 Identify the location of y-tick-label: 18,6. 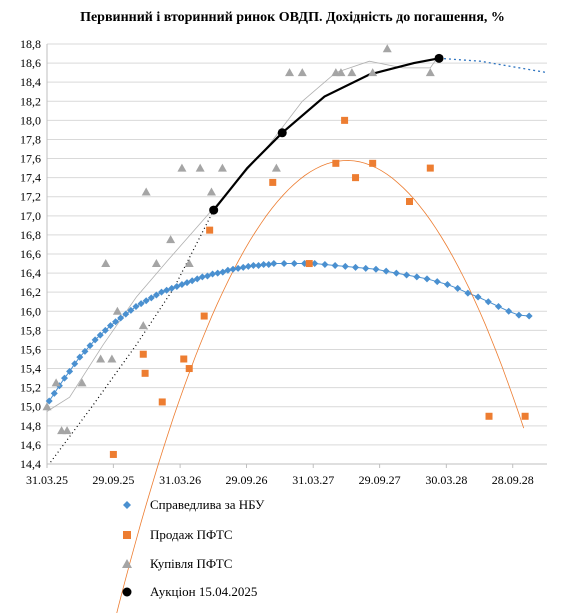
(30, 63).